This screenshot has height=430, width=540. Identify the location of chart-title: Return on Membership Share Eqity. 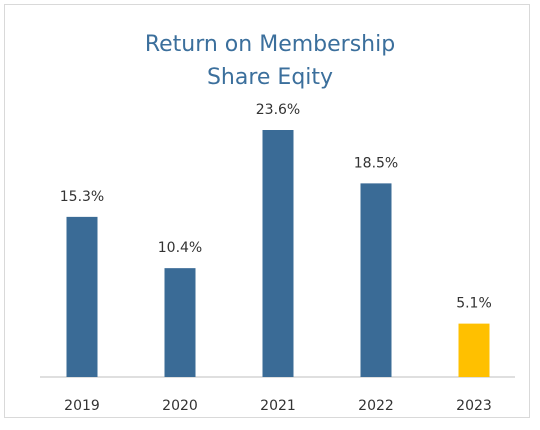
(270, 61).